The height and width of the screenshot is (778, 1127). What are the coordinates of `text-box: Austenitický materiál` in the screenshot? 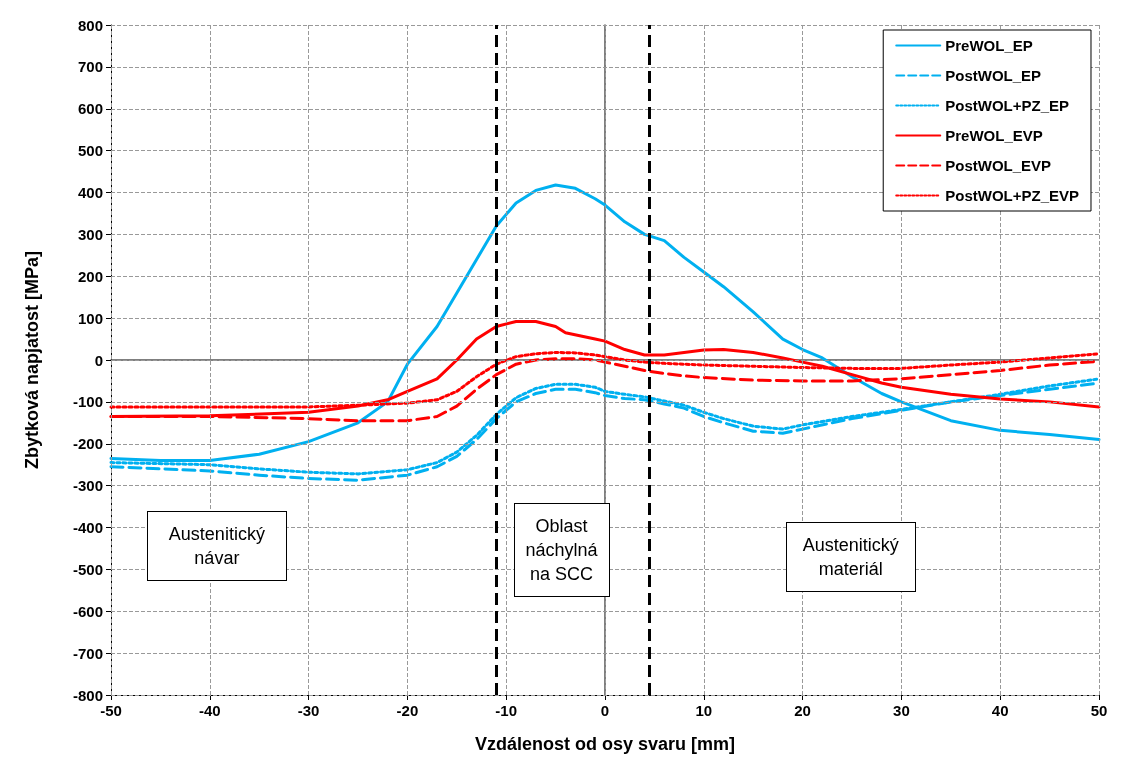 It's located at (850, 557).